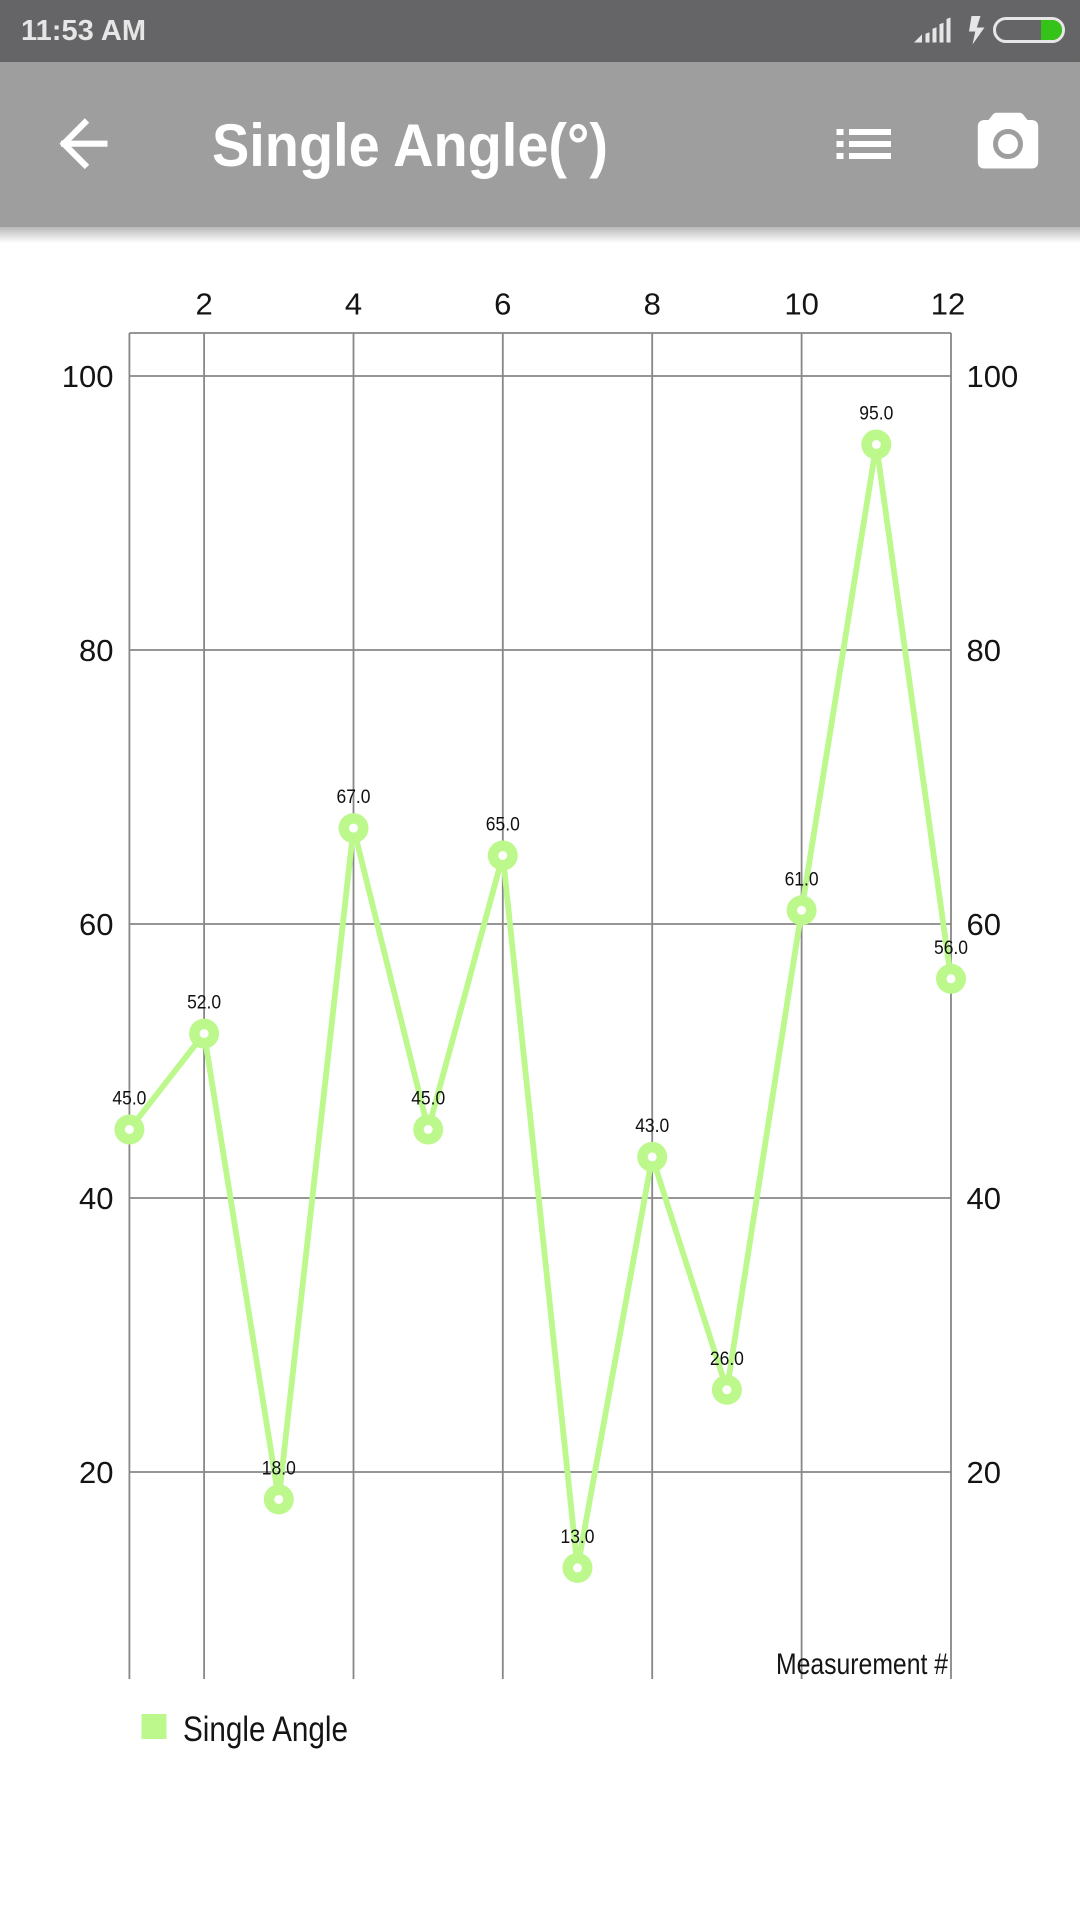 Image resolution: width=1080 pixels, height=1920 pixels. Describe the element at coordinates (862, 1664) in the screenshot. I see `svg-text: Measurement #` at that location.